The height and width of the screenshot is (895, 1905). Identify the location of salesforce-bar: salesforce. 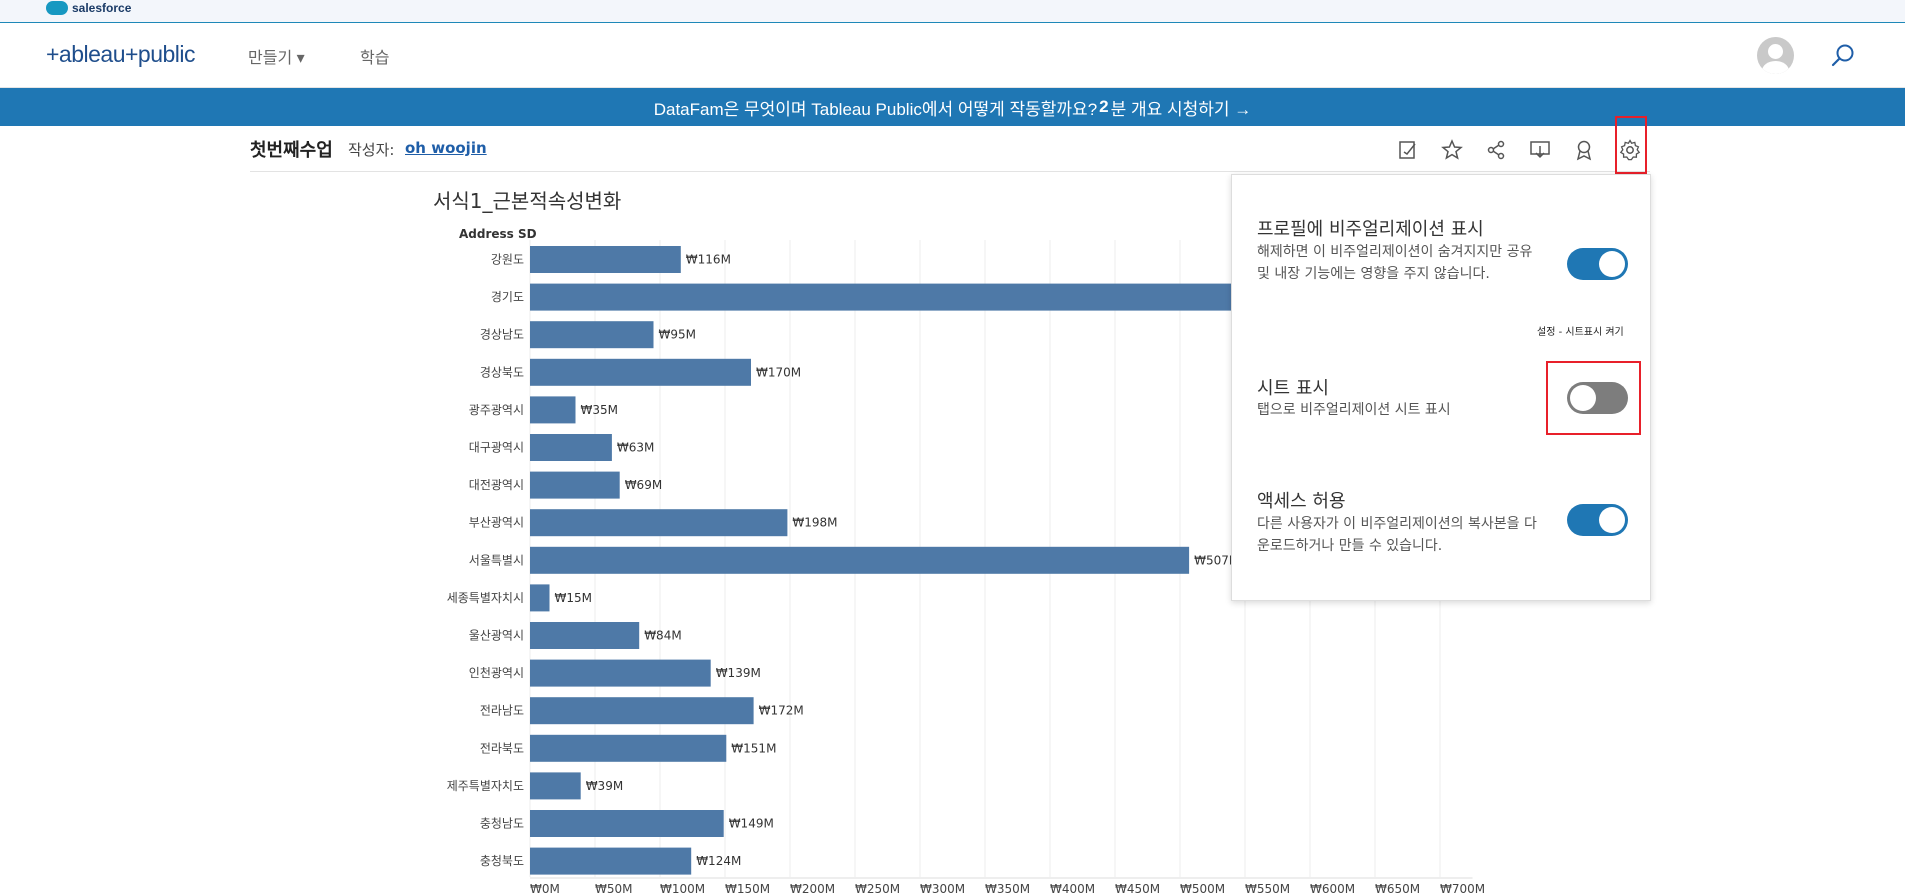
(952, 11).